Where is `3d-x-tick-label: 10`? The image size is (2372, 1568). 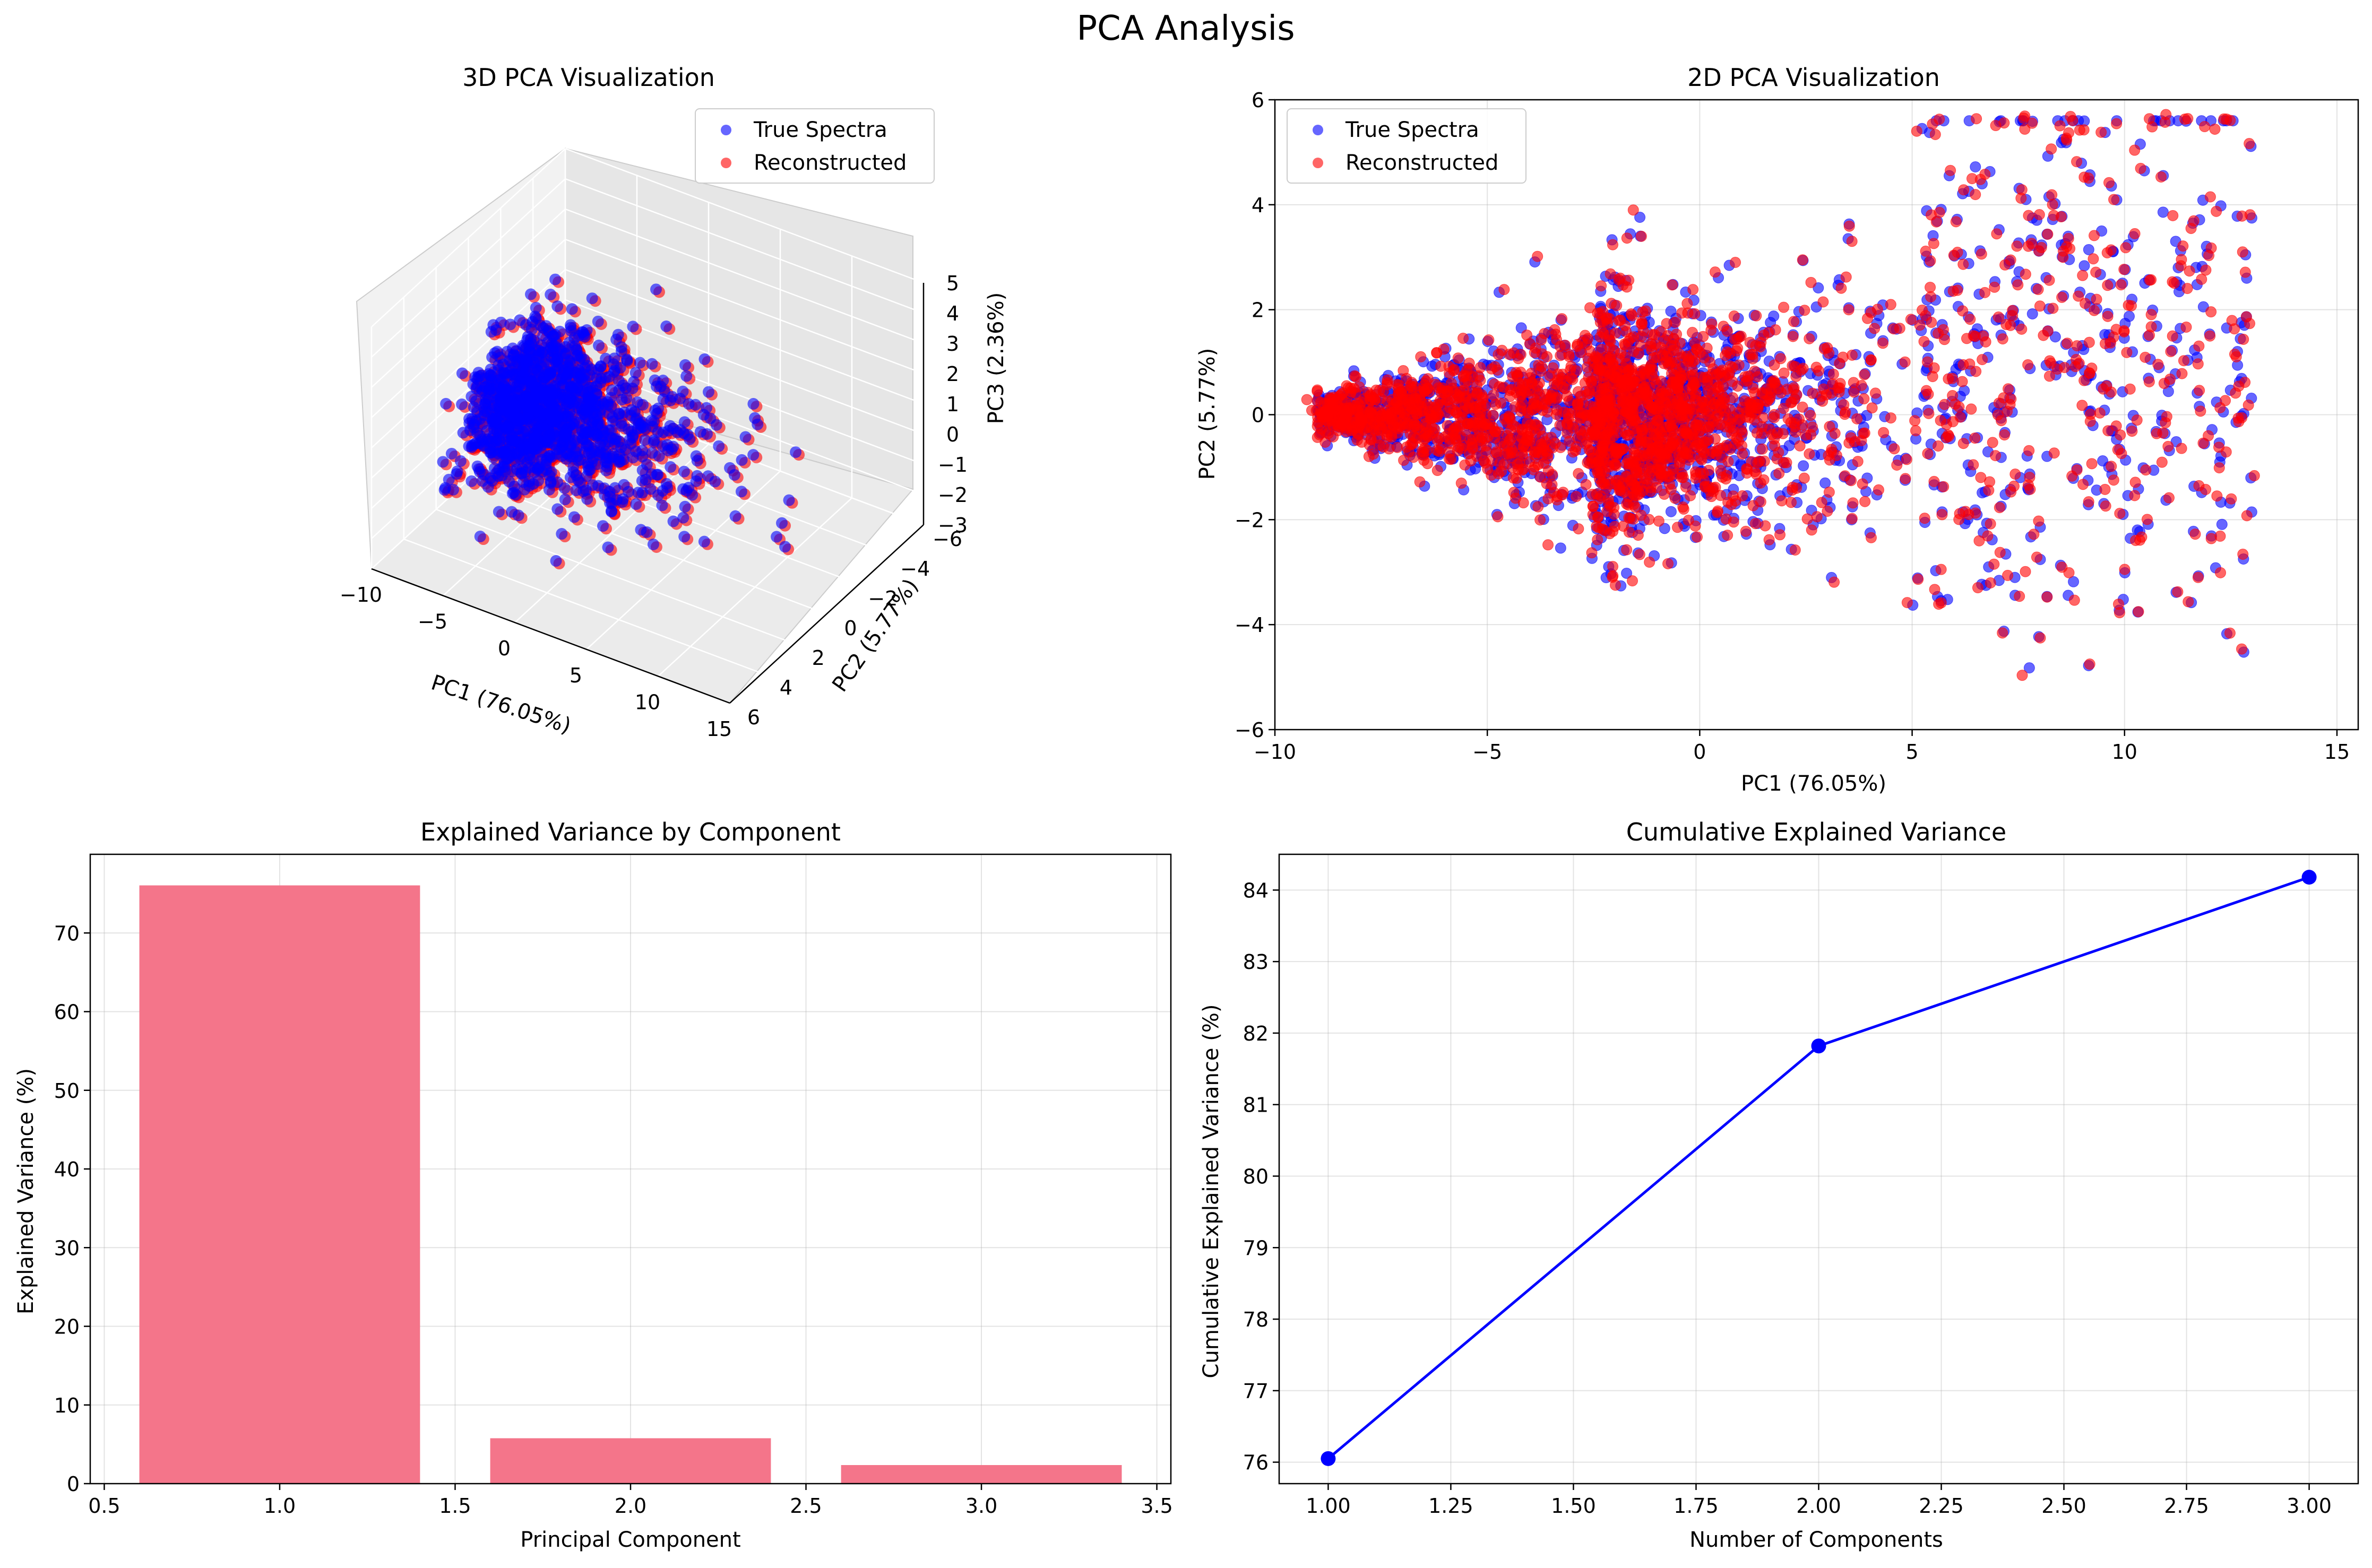 3d-x-tick-label: 10 is located at coordinates (647, 702).